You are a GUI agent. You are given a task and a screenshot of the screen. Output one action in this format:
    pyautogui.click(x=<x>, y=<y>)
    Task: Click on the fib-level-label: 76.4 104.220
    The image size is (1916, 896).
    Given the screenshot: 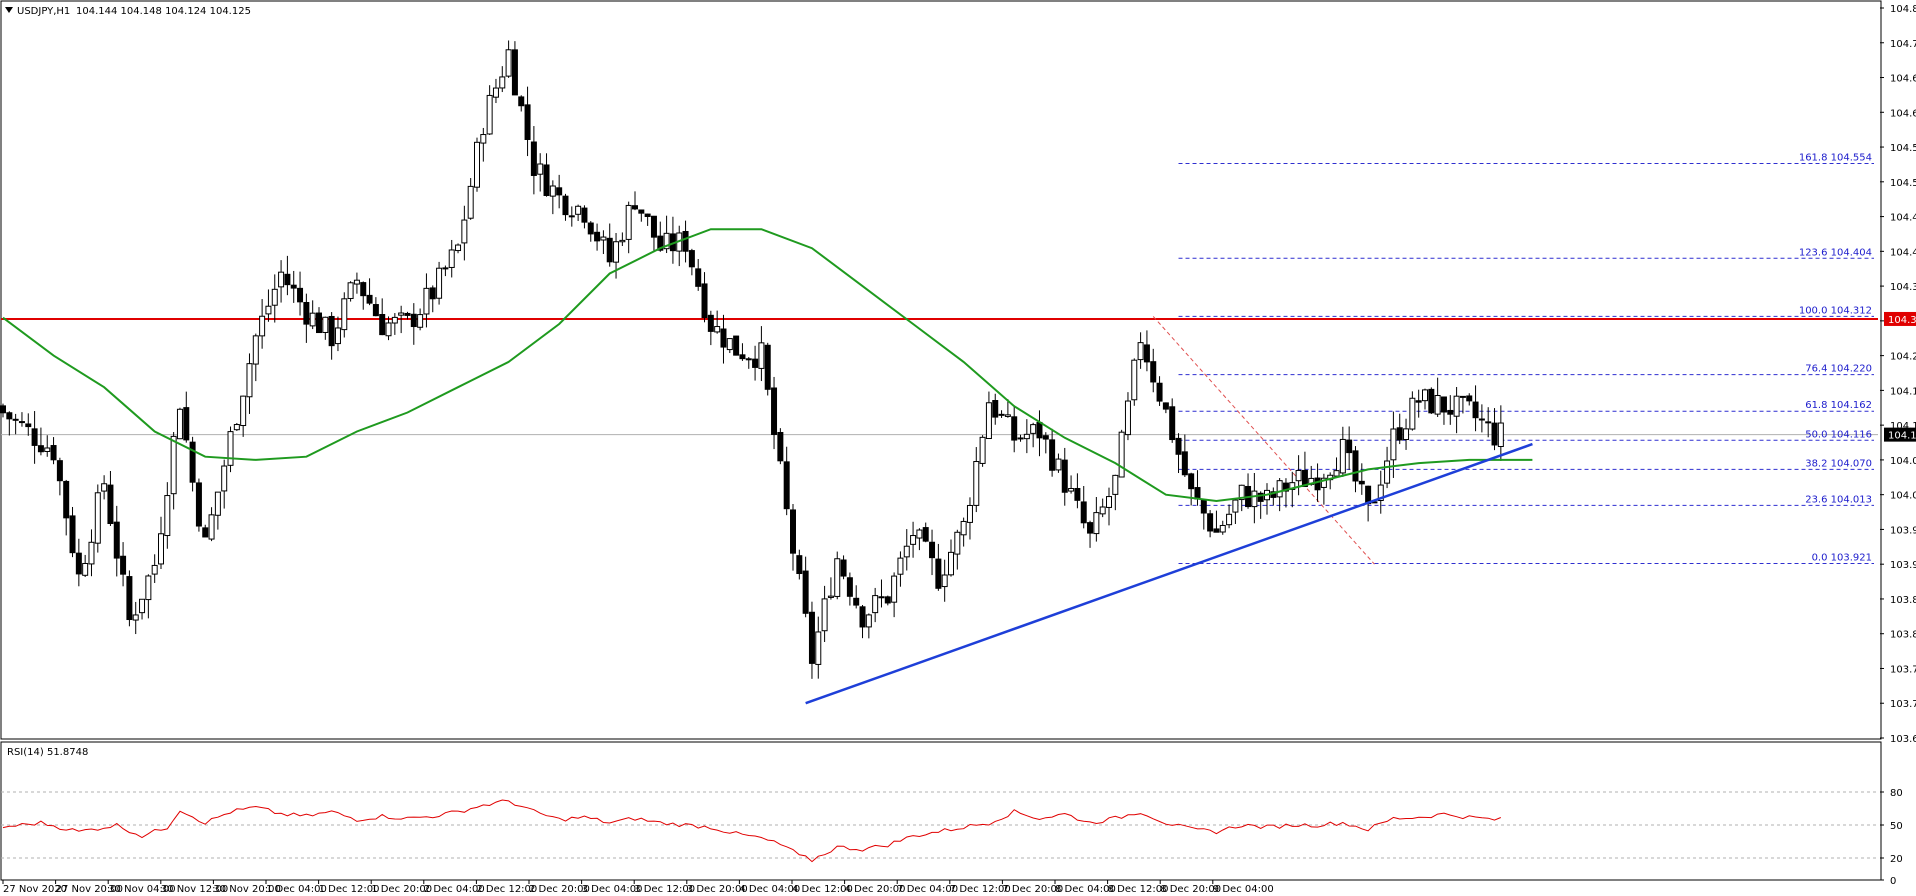 What is the action you would take?
    pyautogui.click(x=1838, y=369)
    